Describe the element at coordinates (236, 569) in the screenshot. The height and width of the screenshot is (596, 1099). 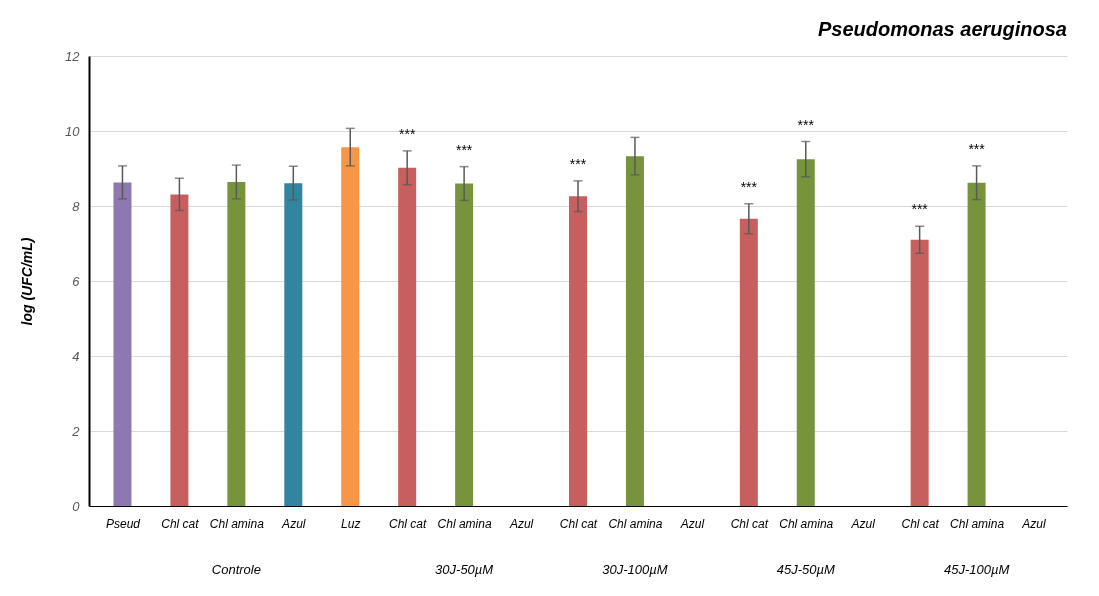
I see `text: Controle` at that location.